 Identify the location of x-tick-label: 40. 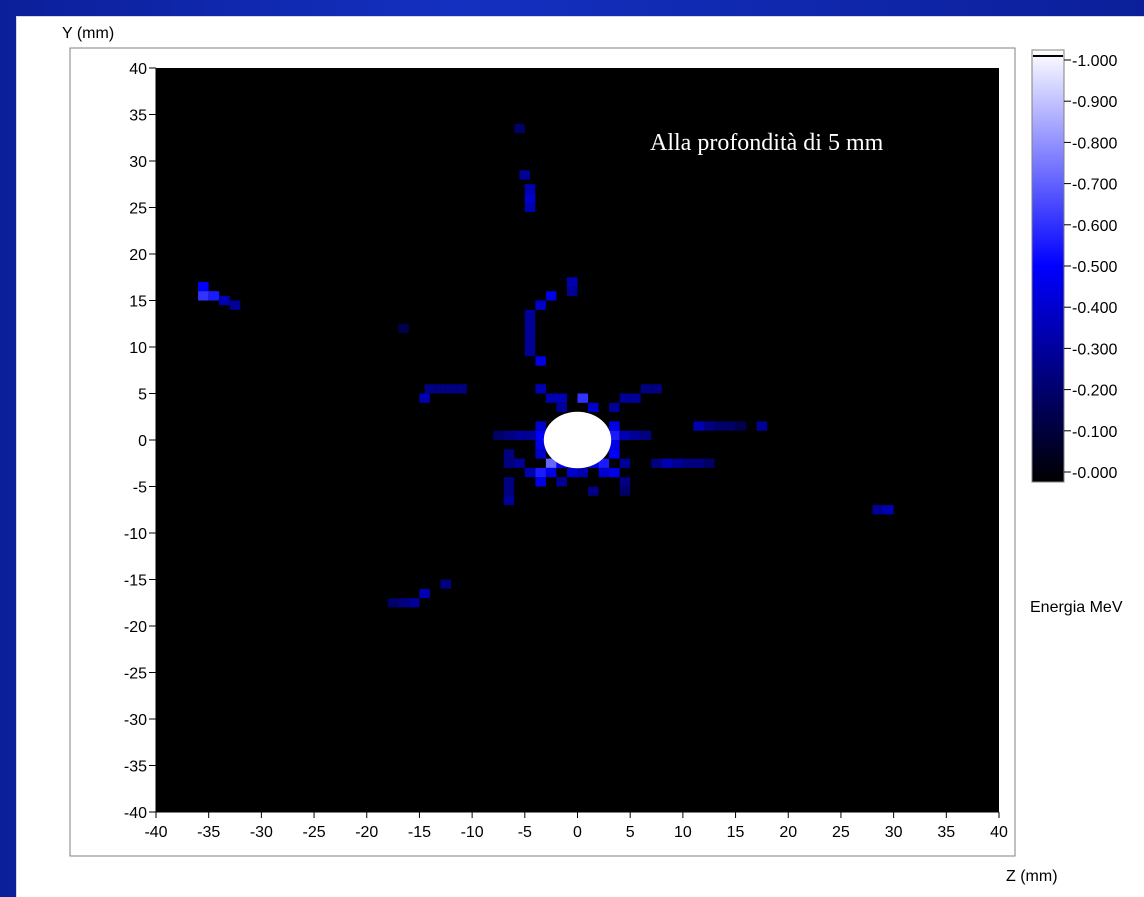
(999, 832).